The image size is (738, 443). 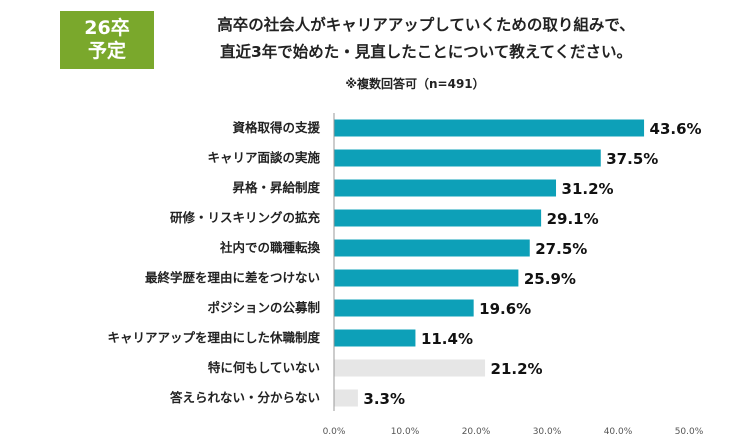 I want to click on data-label: 37.5%, so click(x=632, y=159).